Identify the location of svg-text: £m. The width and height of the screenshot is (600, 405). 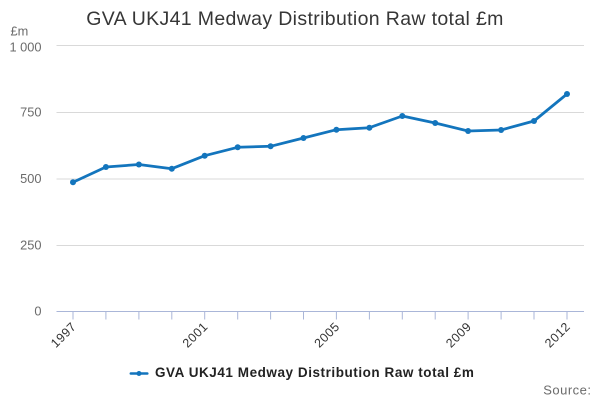
(20, 31).